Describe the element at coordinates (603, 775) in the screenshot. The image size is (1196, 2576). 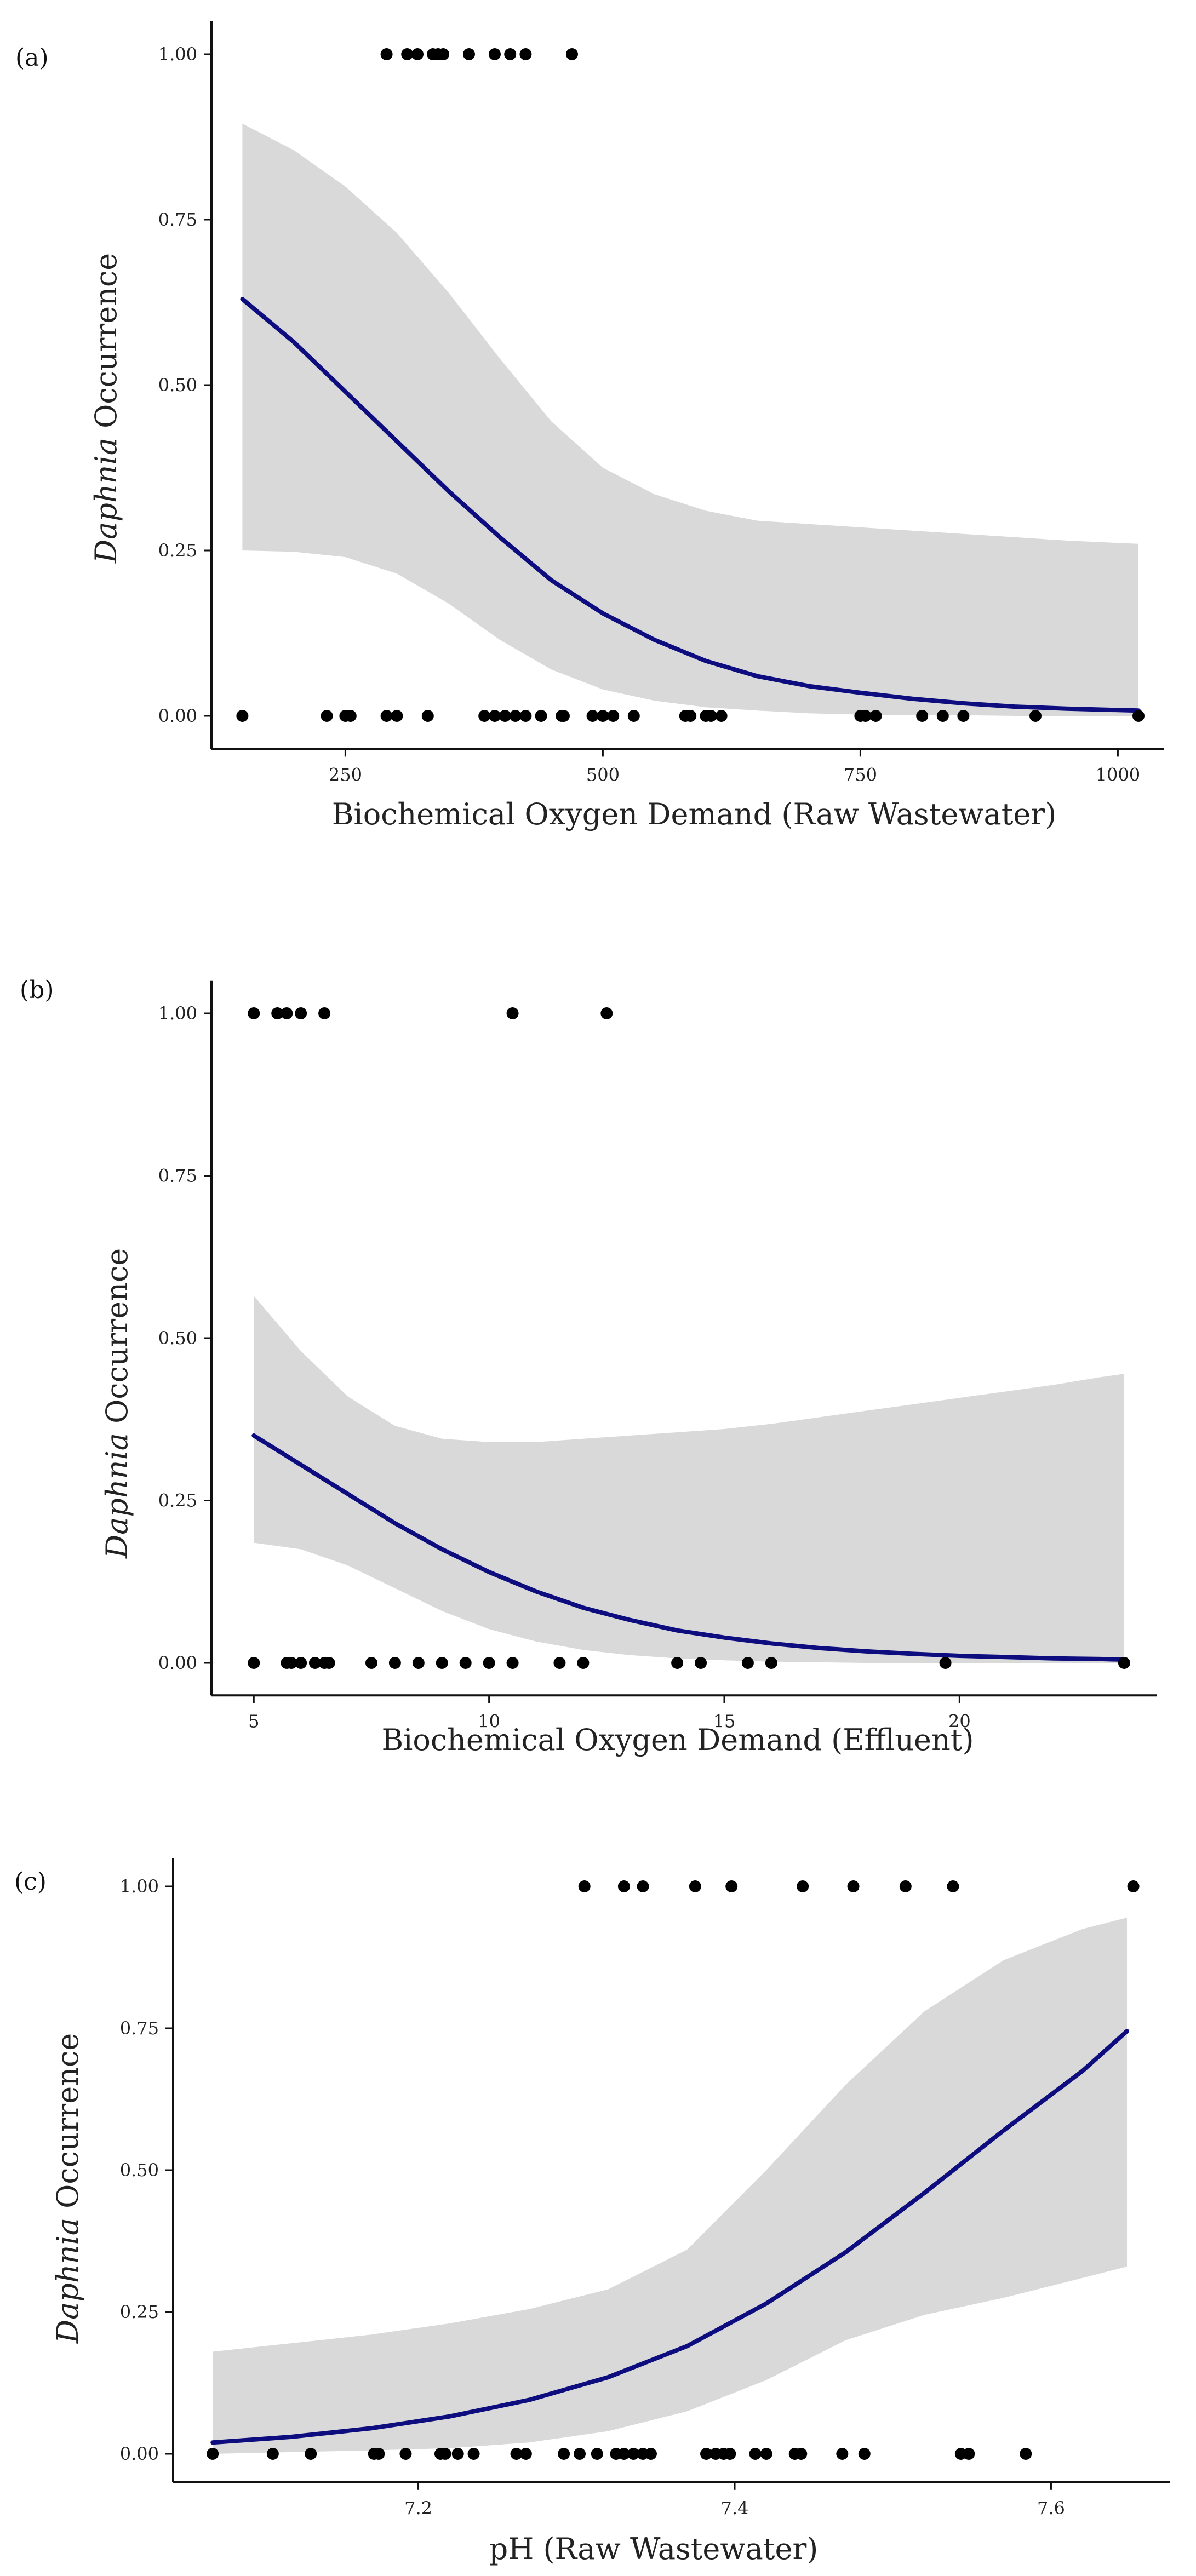
I see `x-tick-label: 500` at that location.